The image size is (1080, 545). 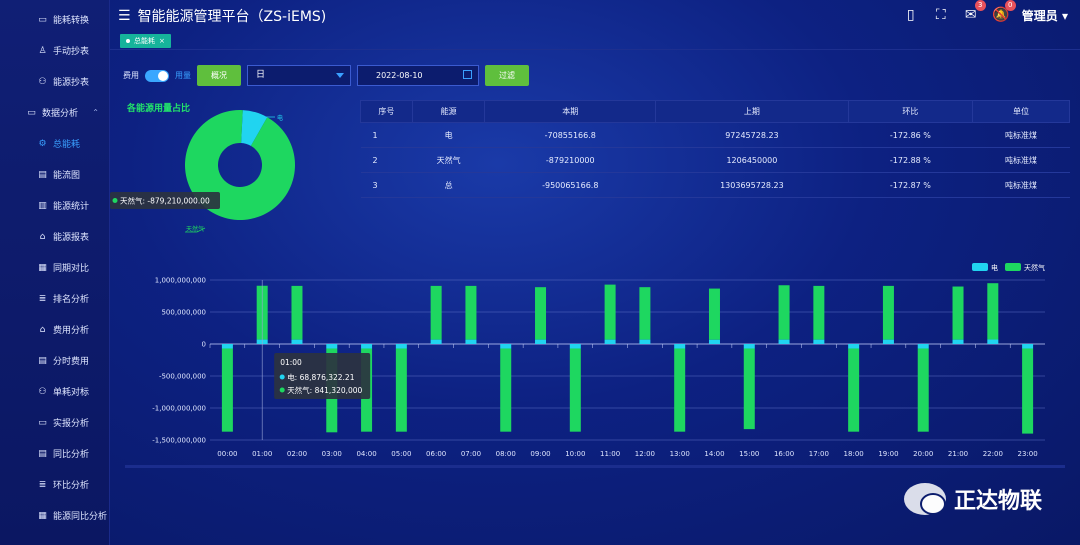 What do you see at coordinates (71, 238) in the screenshot?
I see `sidebar-item-label: 能源报表` at bounding box center [71, 238].